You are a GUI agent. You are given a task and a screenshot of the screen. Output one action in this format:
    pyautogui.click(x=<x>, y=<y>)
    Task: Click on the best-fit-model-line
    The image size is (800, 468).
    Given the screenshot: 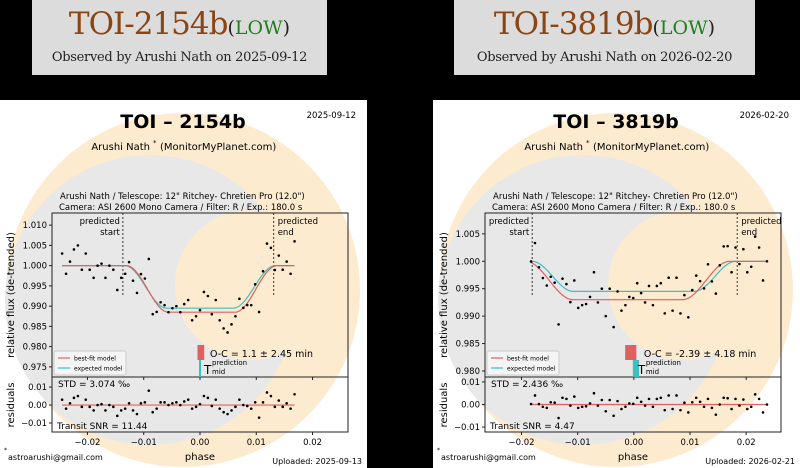 What is the action you would take?
    pyautogui.click(x=648, y=280)
    